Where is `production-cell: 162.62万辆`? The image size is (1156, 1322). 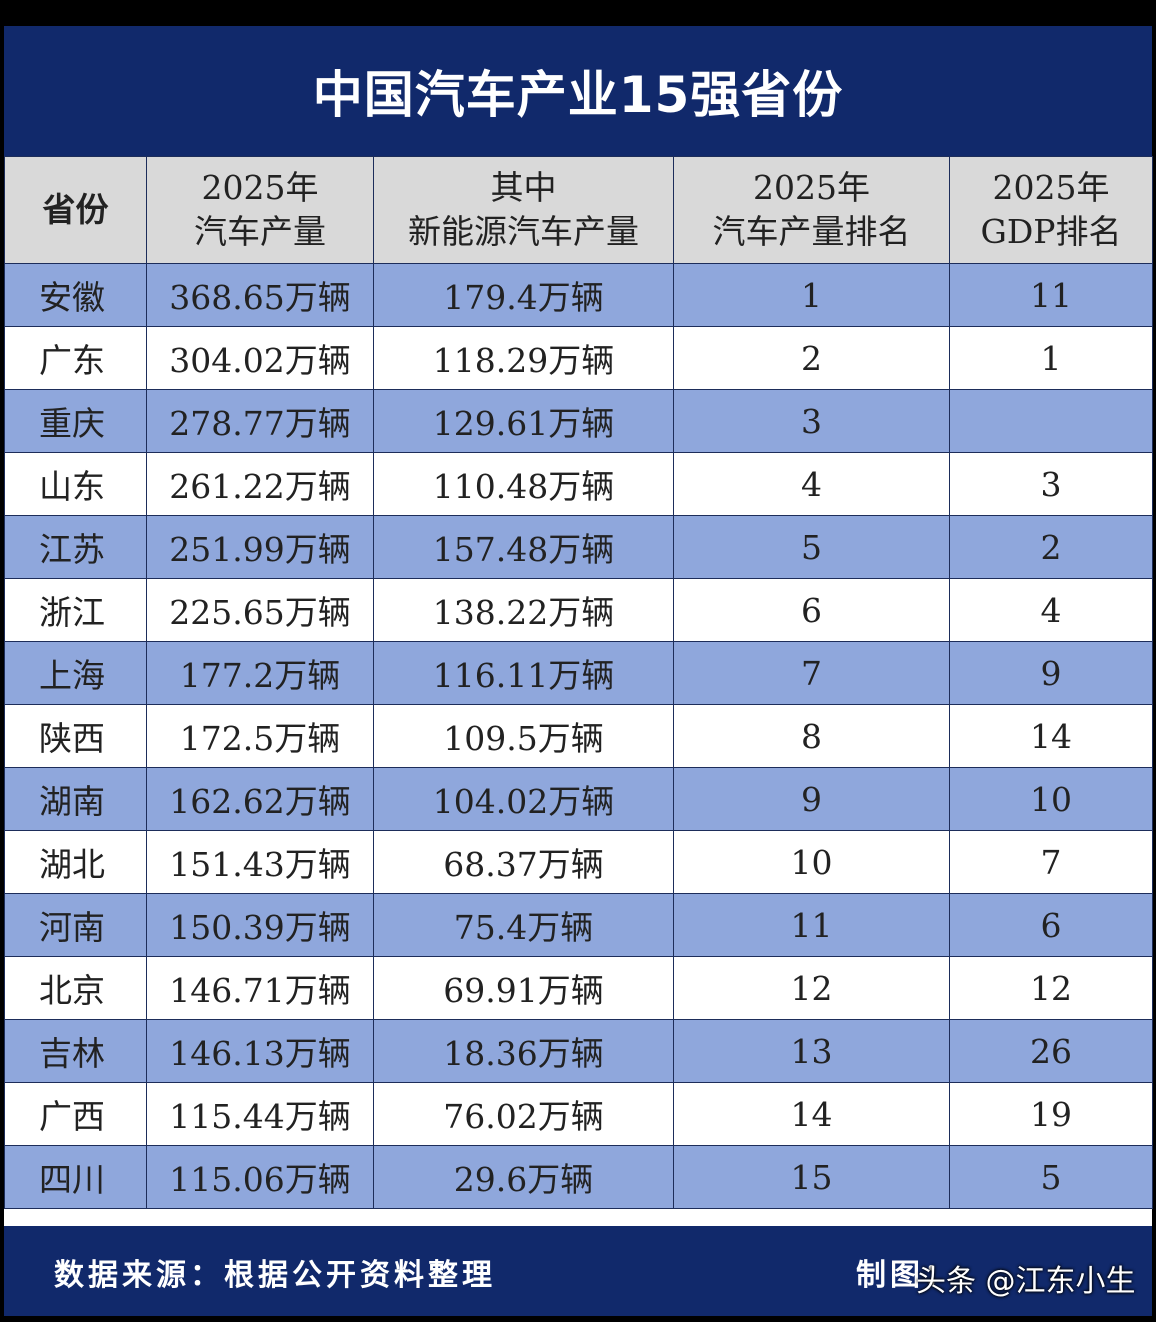 production-cell: 162.62万辆 is located at coordinates (260, 799).